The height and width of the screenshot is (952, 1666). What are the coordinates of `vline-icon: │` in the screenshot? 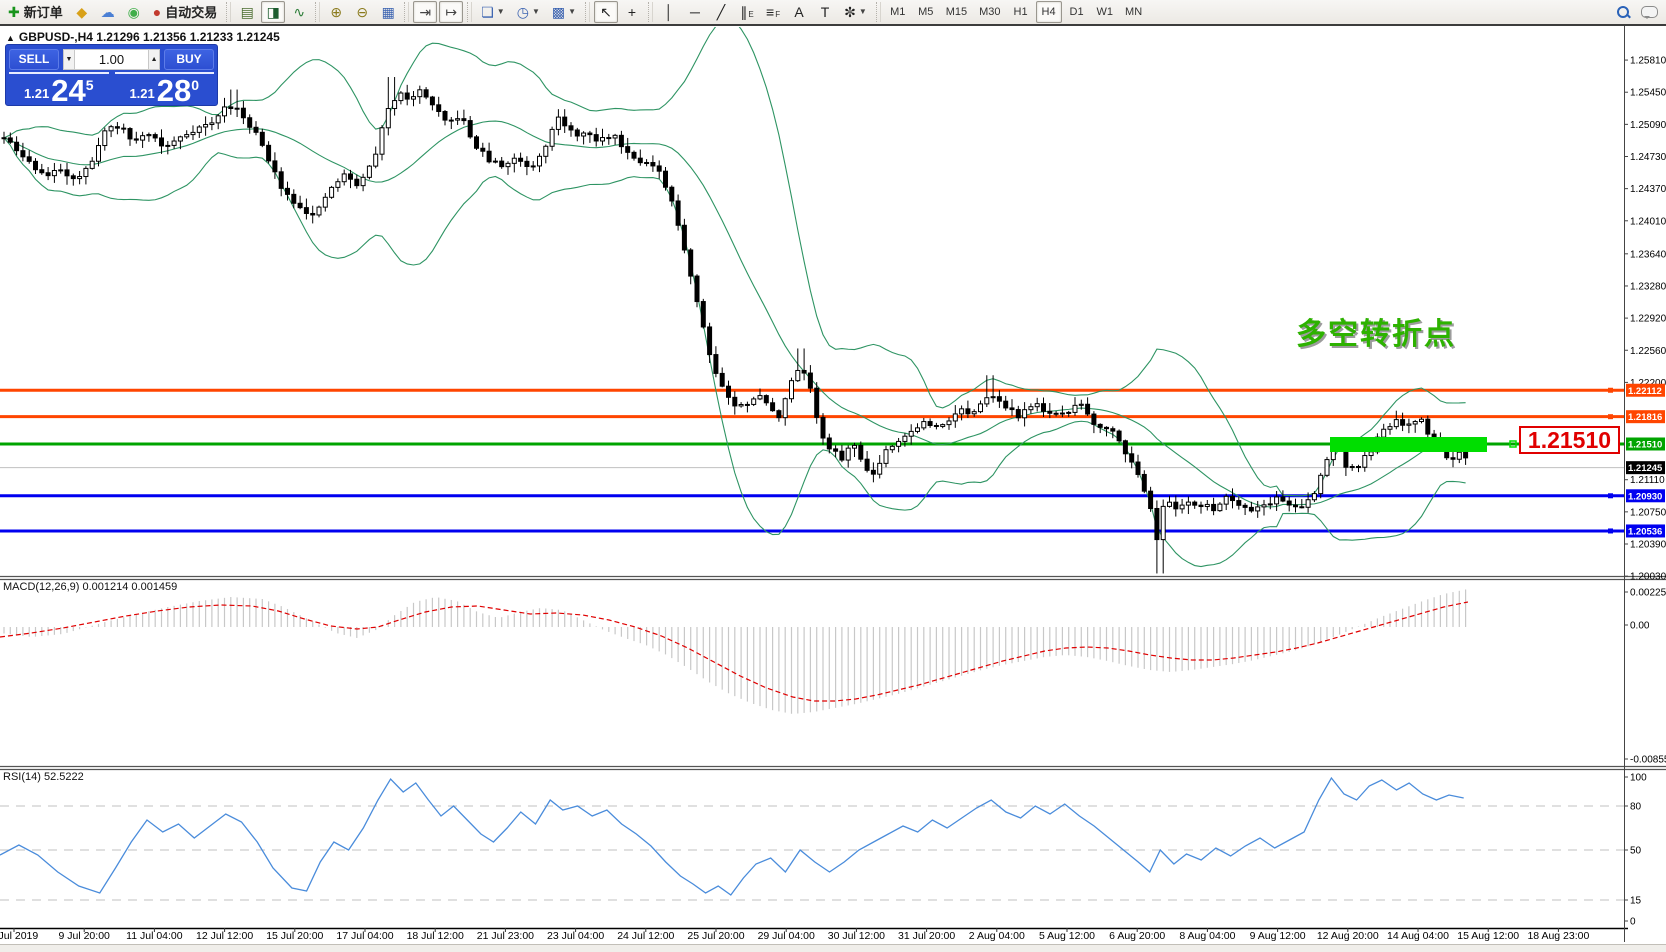 It's located at (669, 12).